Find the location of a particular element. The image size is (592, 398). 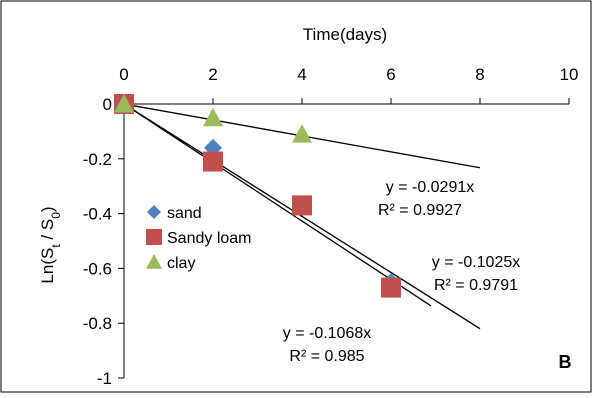

y-tick-label: 0 is located at coordinates (107, 104).